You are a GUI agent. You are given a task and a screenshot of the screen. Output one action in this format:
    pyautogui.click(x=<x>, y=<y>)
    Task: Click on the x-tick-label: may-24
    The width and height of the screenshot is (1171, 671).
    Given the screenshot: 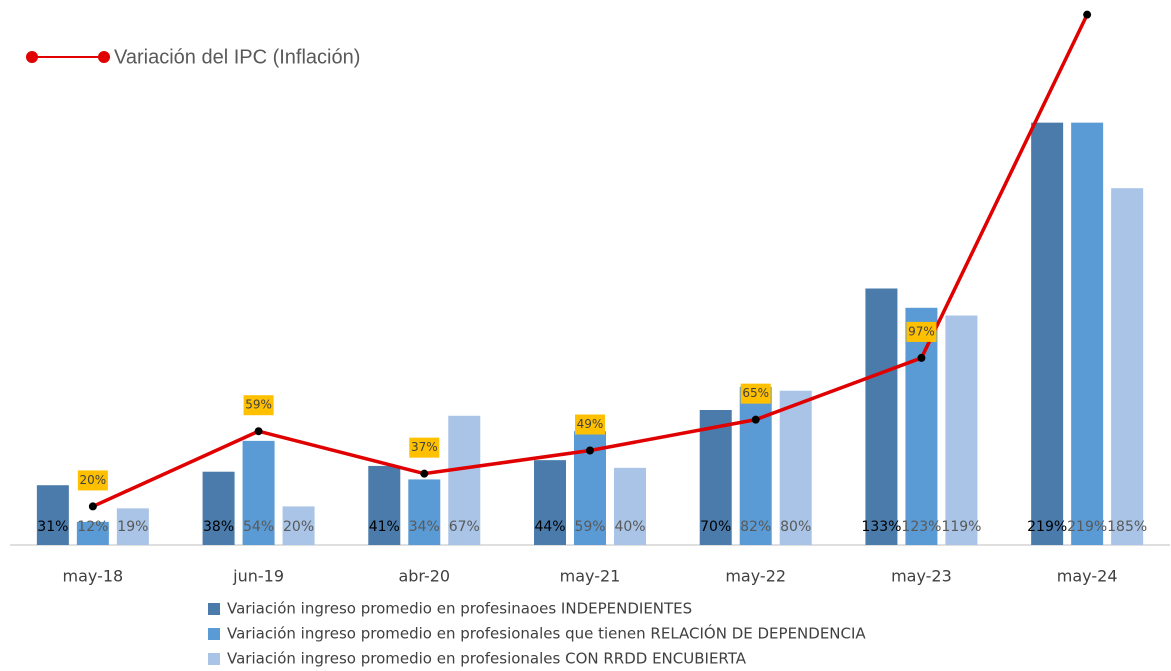 What is the action you would take?
    pyautogui.click(x=1087, y=576)
    